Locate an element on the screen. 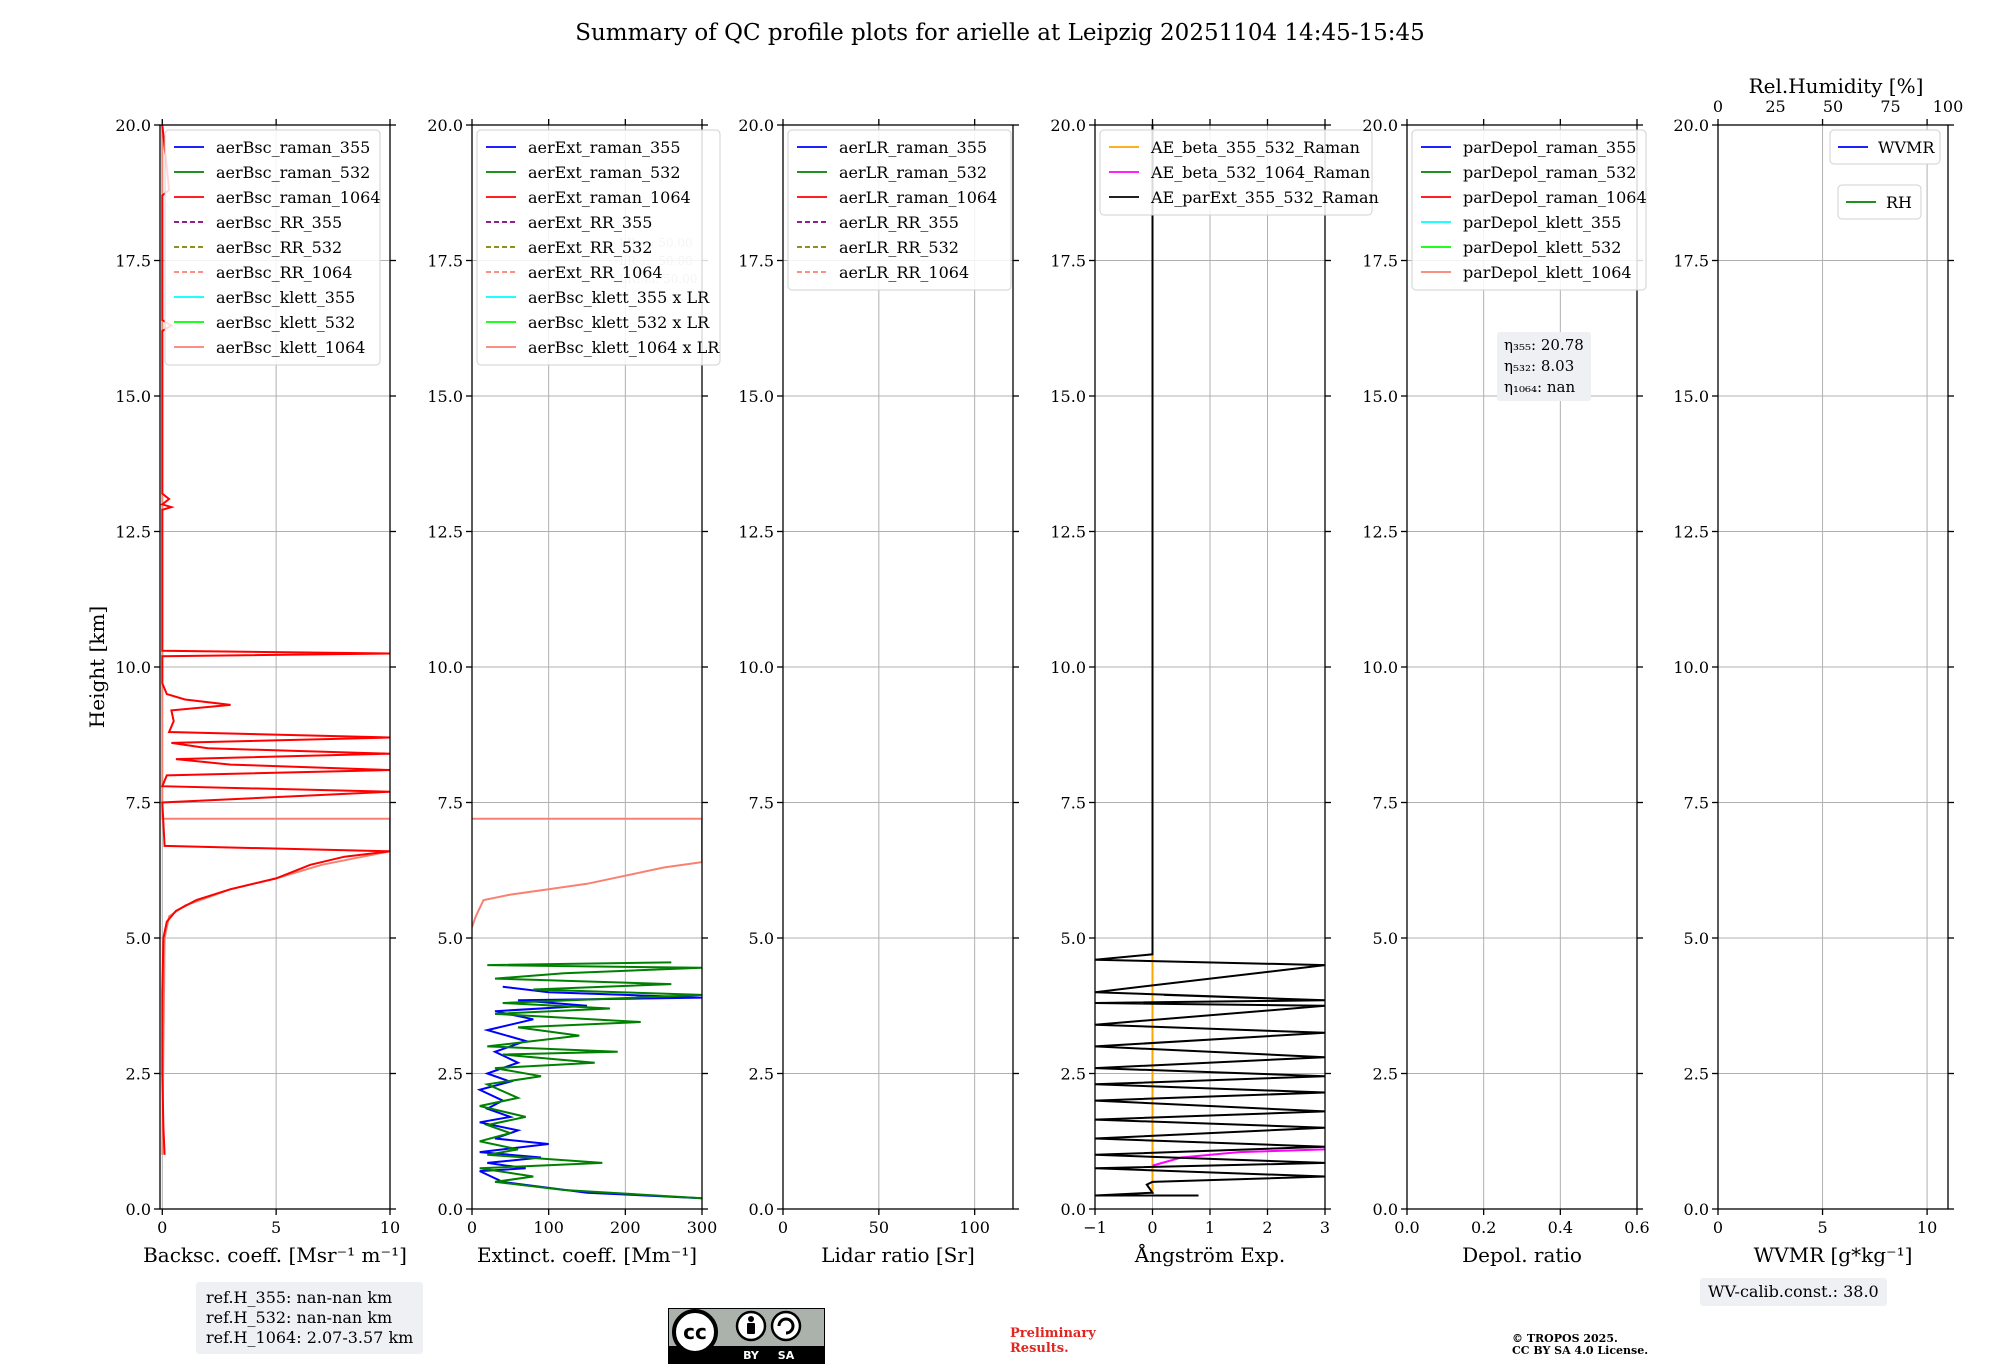 The width and height of the screenshot is (2000, 1368). series-line-AE_parExt_355_532_Raman is located at coordinates (1210, 661).